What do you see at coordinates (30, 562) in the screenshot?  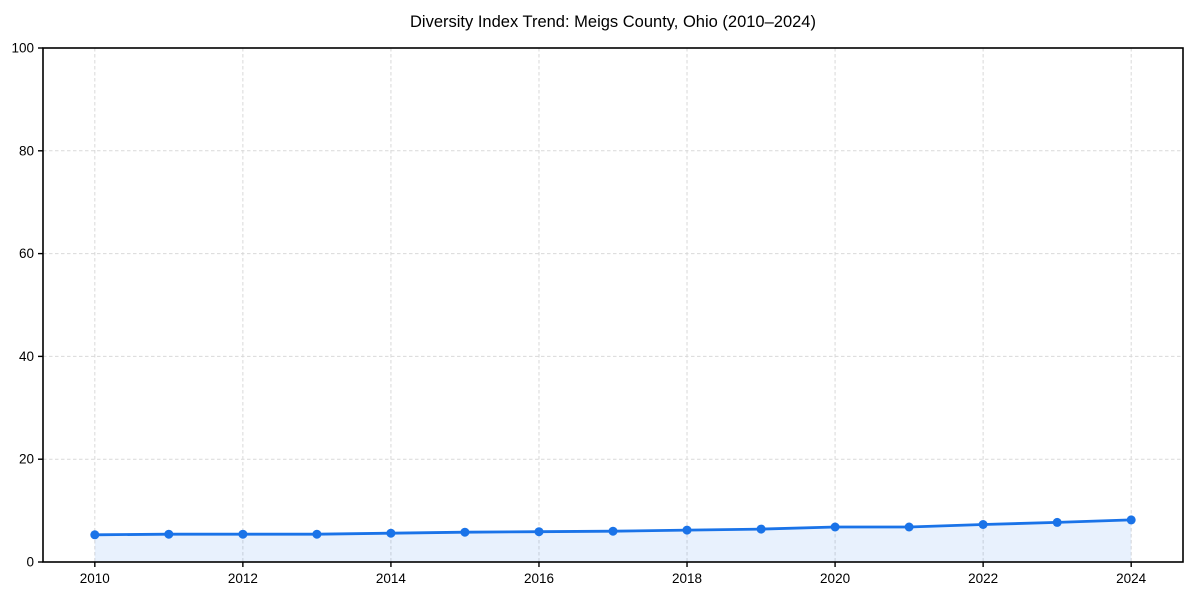 I see `y-tick-label: 0` at bounding box center [30, 562].